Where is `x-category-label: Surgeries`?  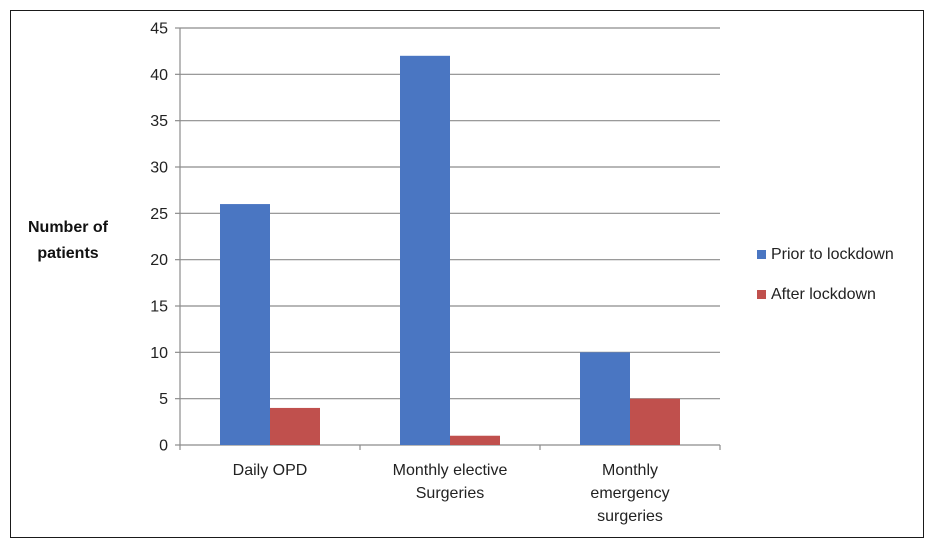 x-category-label: Surgeries is located at coordinates (450, 493).